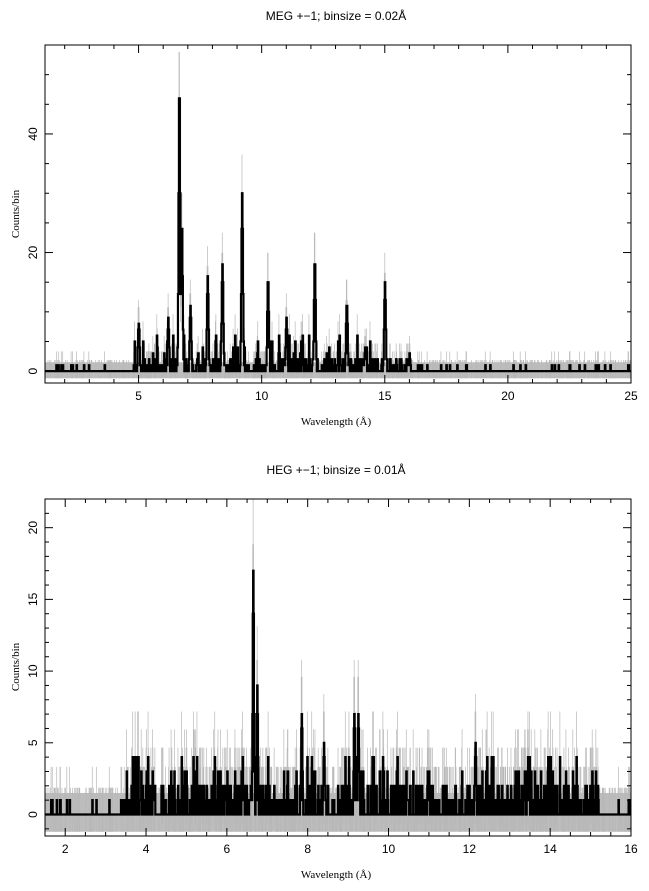 Image resolution: width=649 pixels, height=891 pixels. I want to click on x-tick-label: 2, so click(65, 849).